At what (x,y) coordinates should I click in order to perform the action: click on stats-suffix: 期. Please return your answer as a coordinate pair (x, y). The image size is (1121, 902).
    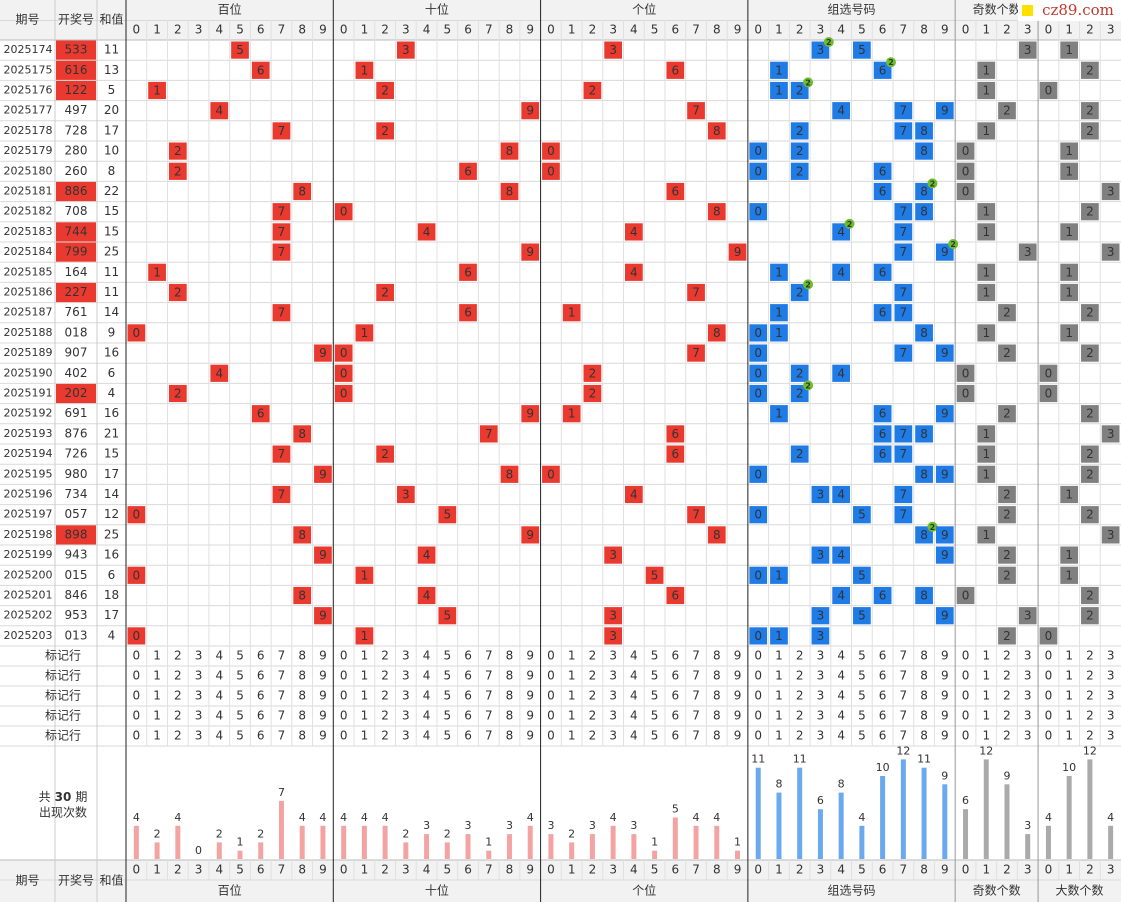
    Looking at the image, I should click on (81, 797).